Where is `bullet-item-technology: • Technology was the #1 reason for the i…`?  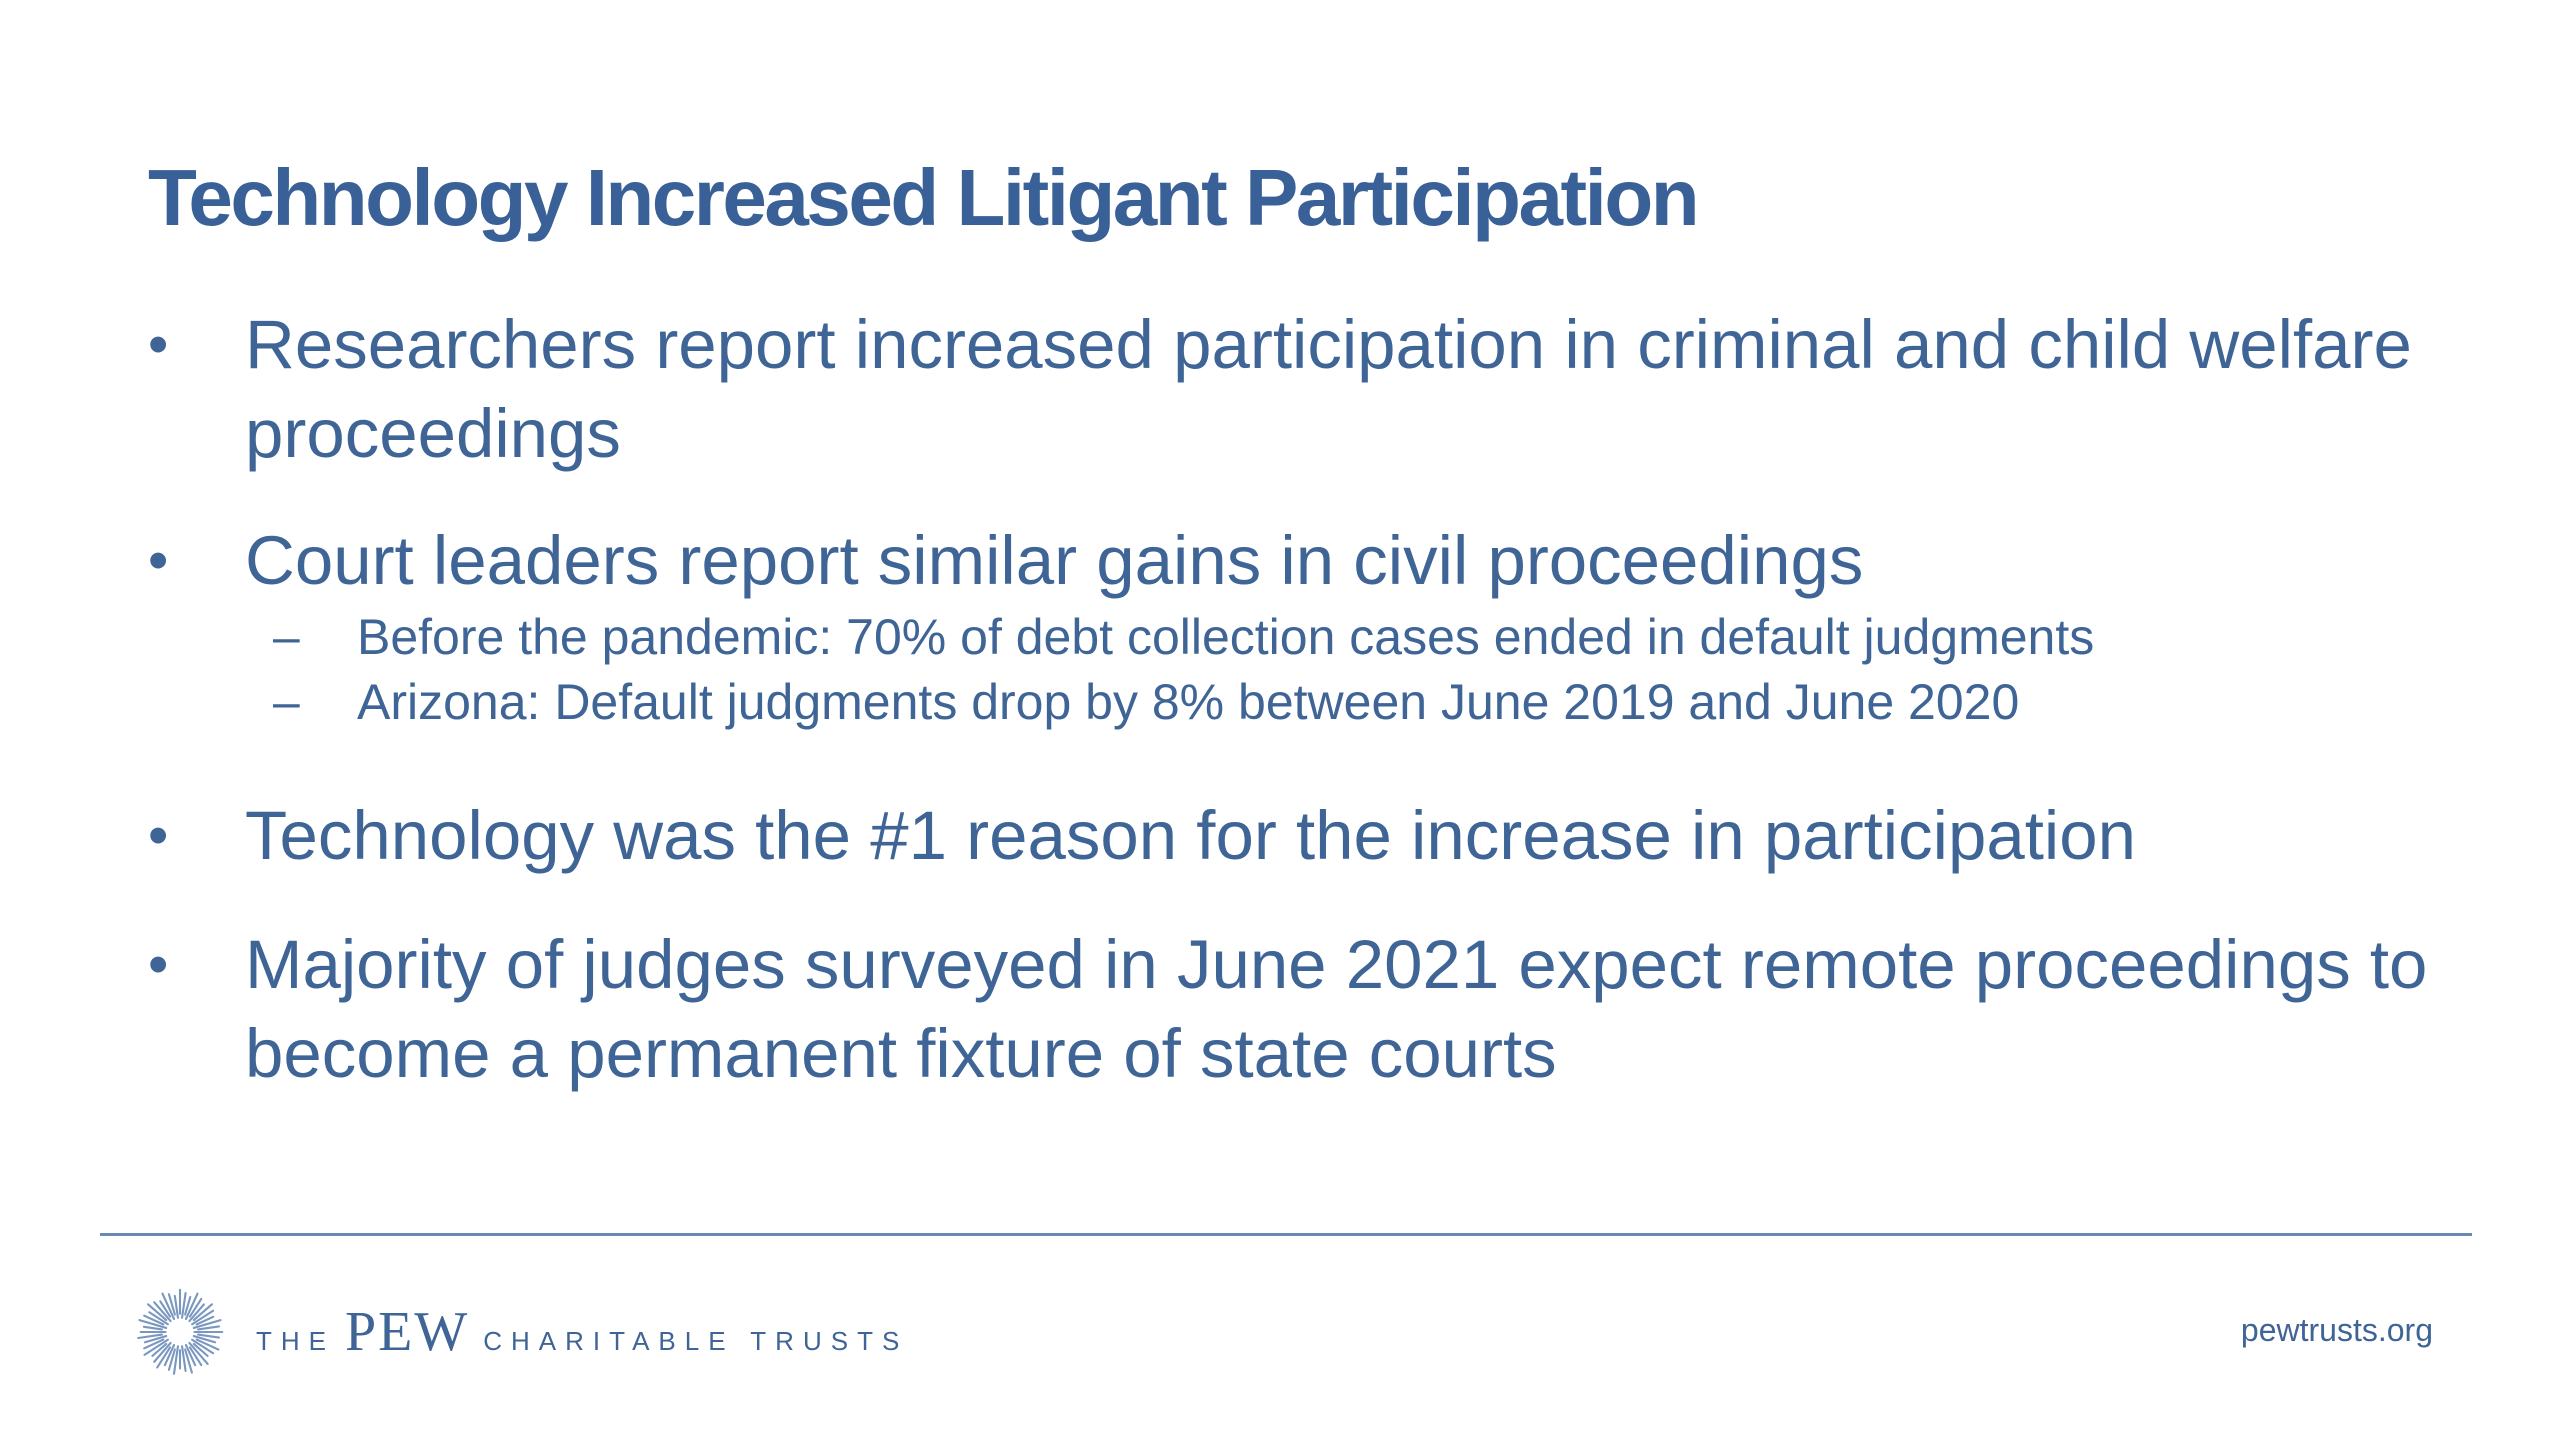 bullet-item-technology: • Technology was the #1 reason for the i… is located at coordinates (1298, 835).